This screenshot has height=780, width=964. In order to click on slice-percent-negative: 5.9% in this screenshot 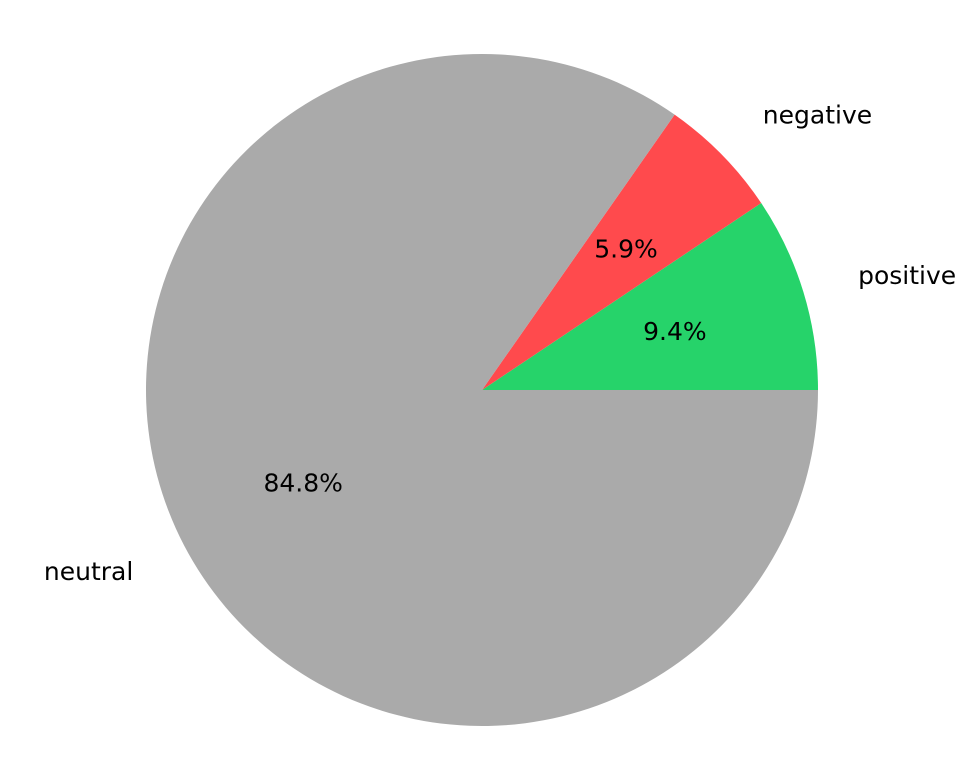, I will do `click(626, 248)`.